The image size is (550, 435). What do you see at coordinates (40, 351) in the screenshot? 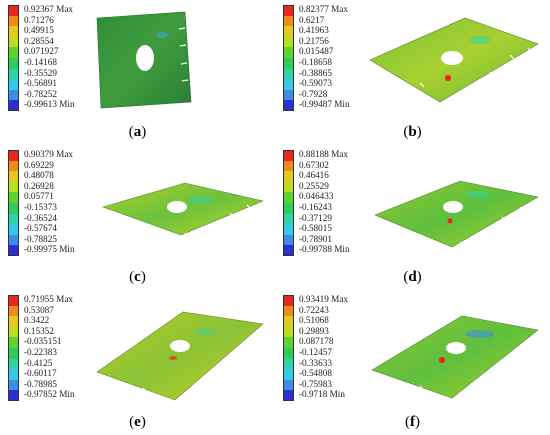
I see `legend-value: -0.22383` at bounding box center [40, 351].